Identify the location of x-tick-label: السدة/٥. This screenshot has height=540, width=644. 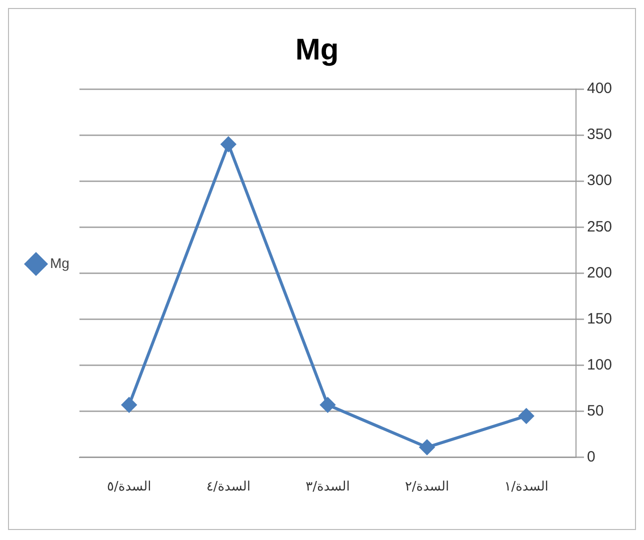
(129, 487).